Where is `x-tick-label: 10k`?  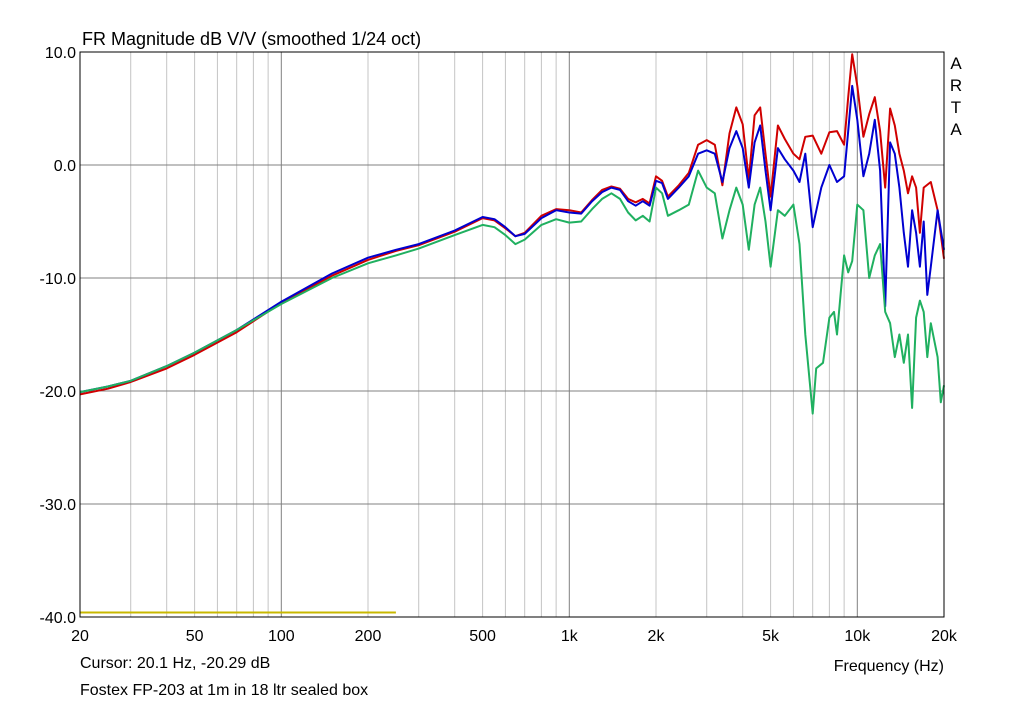
x-tick-label: 10k is located at coordinates (857, 636).